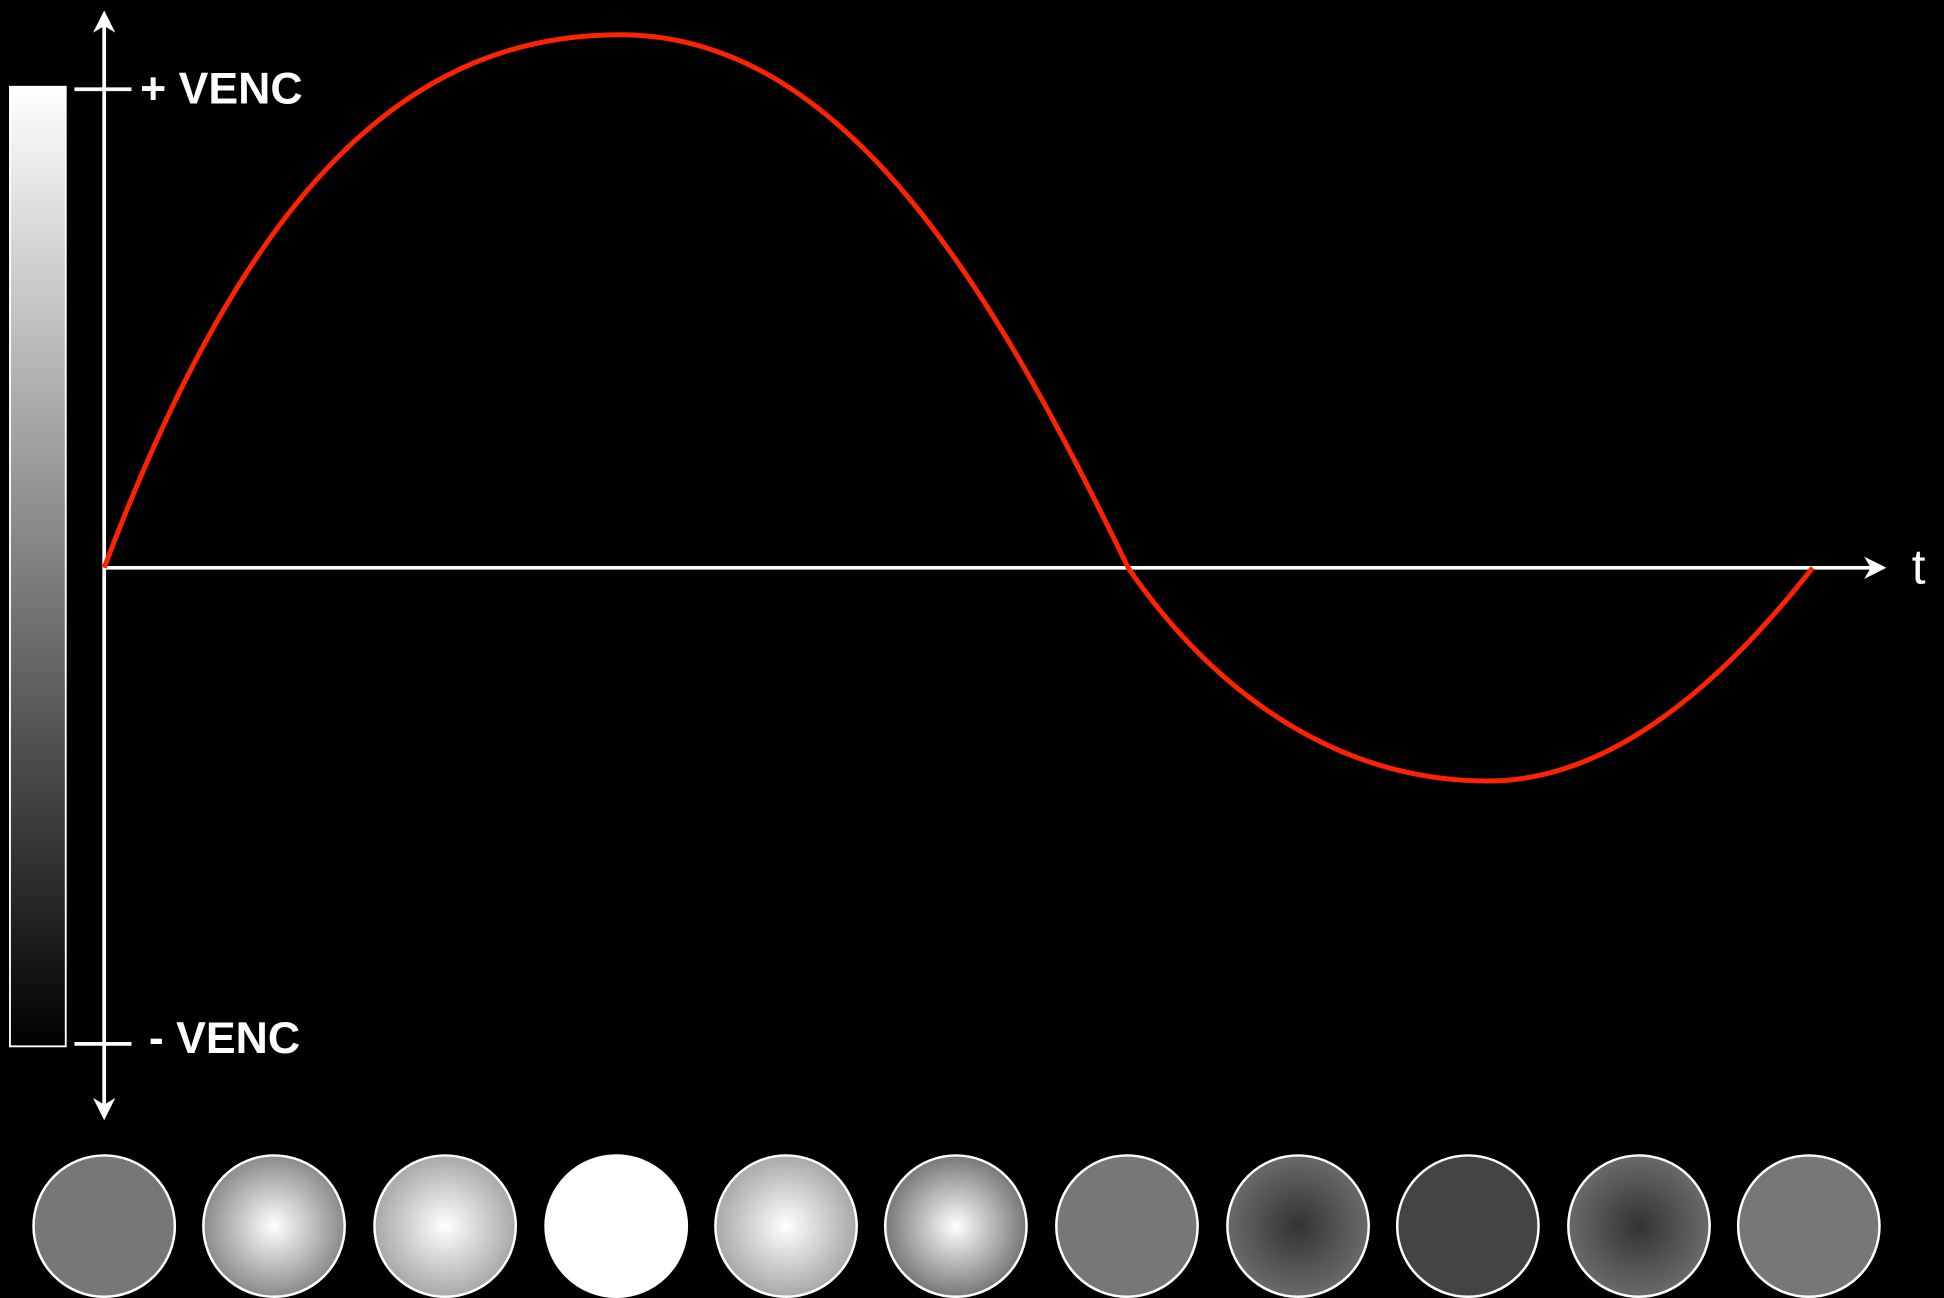 This screenshot has height=1298, width=1944. What do you see at coordinates (224, 1038) in the screenshot?
I see `negative-venc-label: - VENC` at bounding box center [224, 1038].